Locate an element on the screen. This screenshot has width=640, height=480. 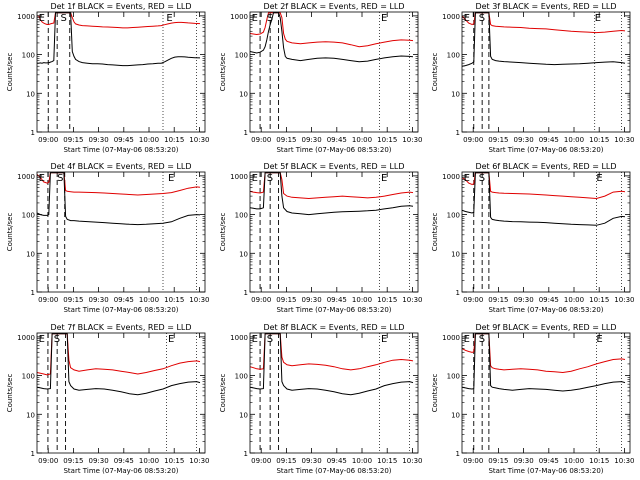
chart-title: Det 7f BLACK = Events, RED = LLD is located at coordinates (120, 327).